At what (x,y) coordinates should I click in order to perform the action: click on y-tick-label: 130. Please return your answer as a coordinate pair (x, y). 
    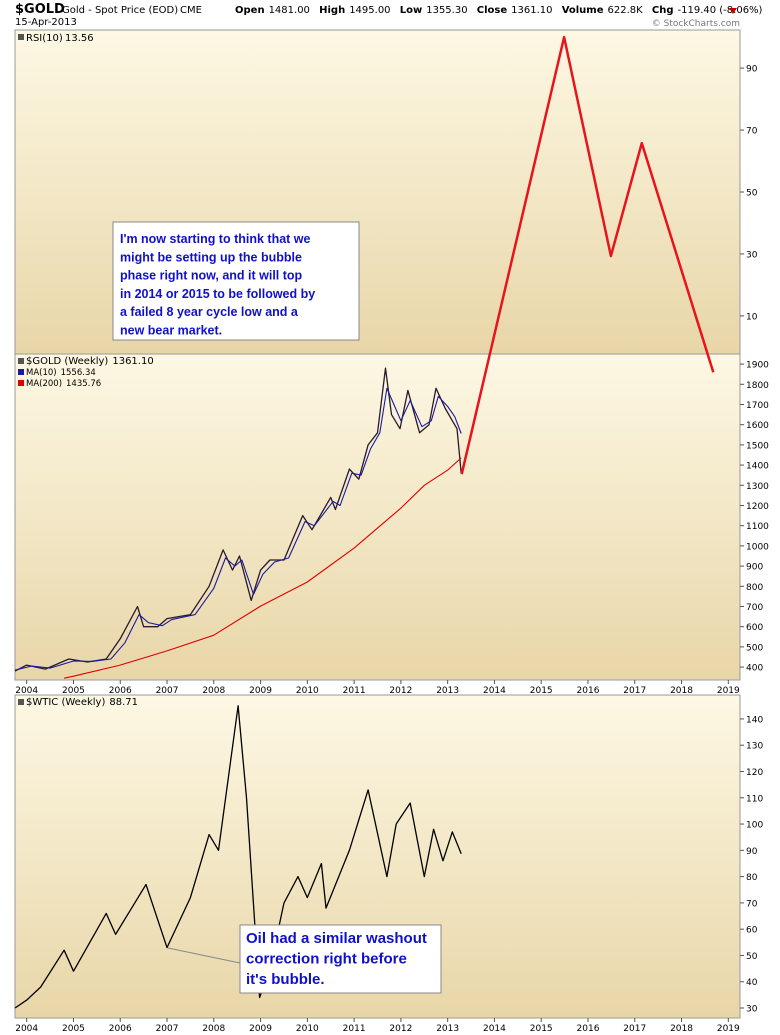
    Looking at the image, I should click on (754, 747).